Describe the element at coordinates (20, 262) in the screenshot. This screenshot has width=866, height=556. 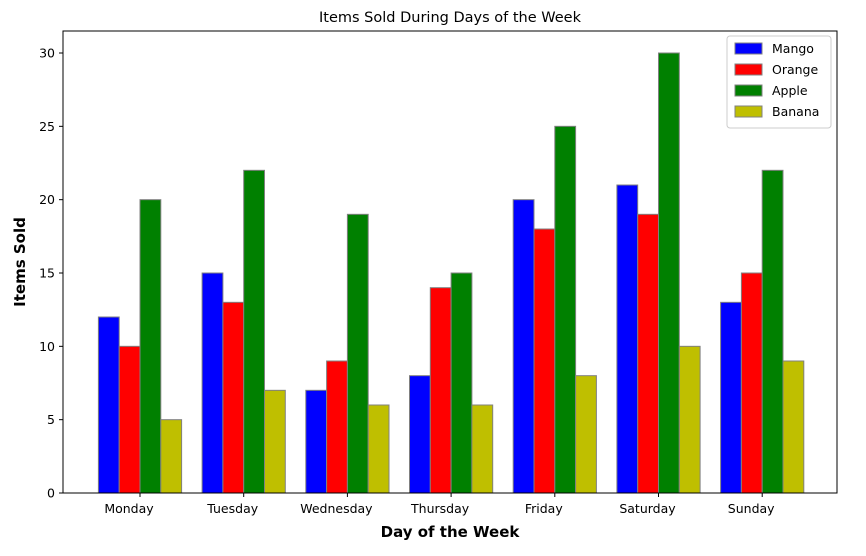
I see `y-axis-label: Items Sold` at that location.